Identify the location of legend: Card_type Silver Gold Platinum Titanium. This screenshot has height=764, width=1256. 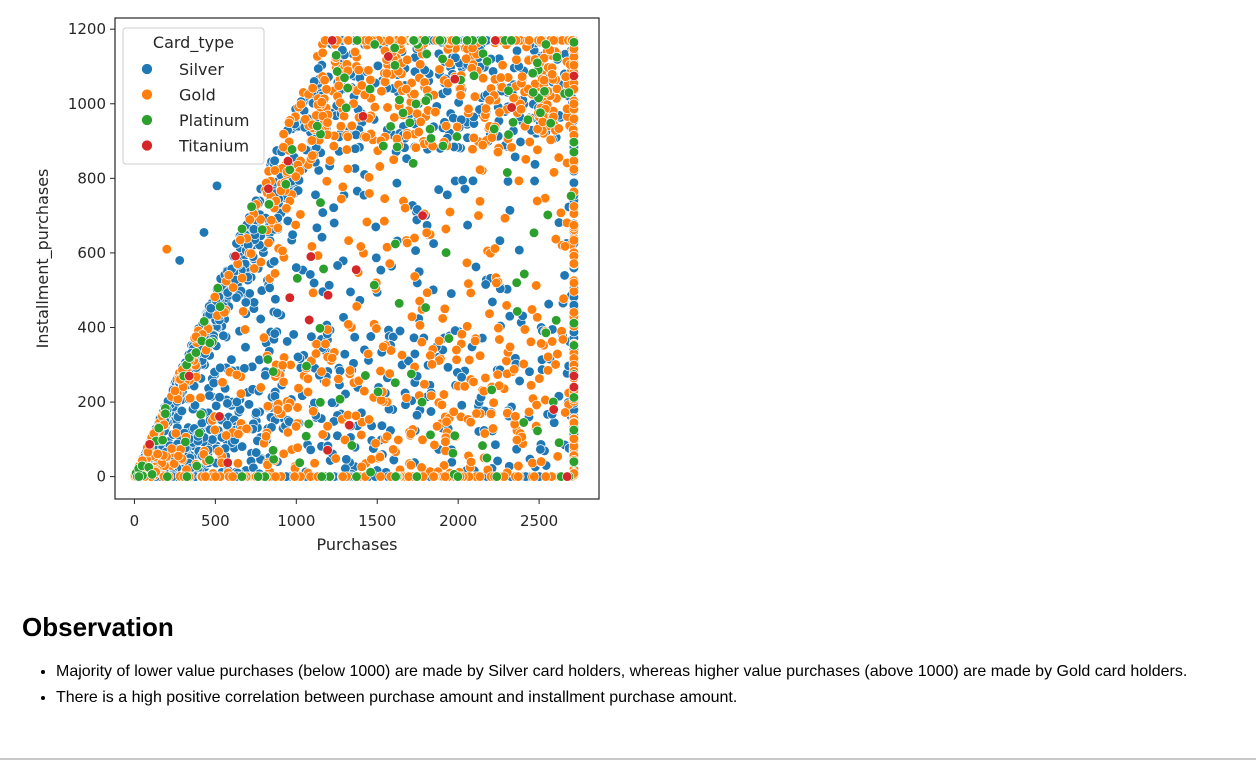
(193, 96).